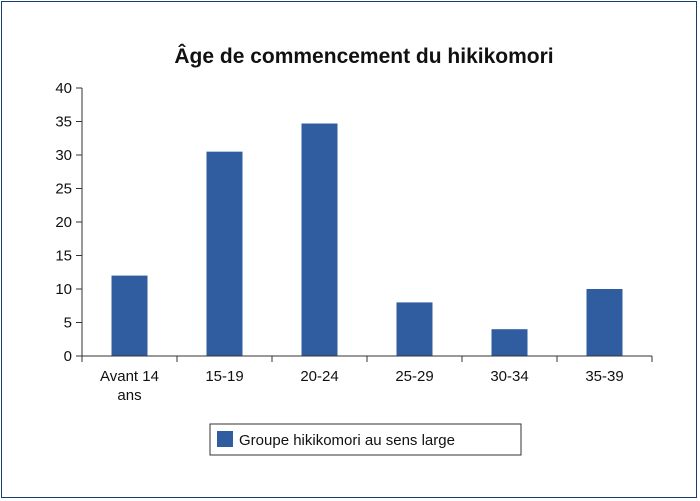  Describe the element at coordinates (224, 376) in the screenshot. I see `x-tick-label: 15-19` at that location.